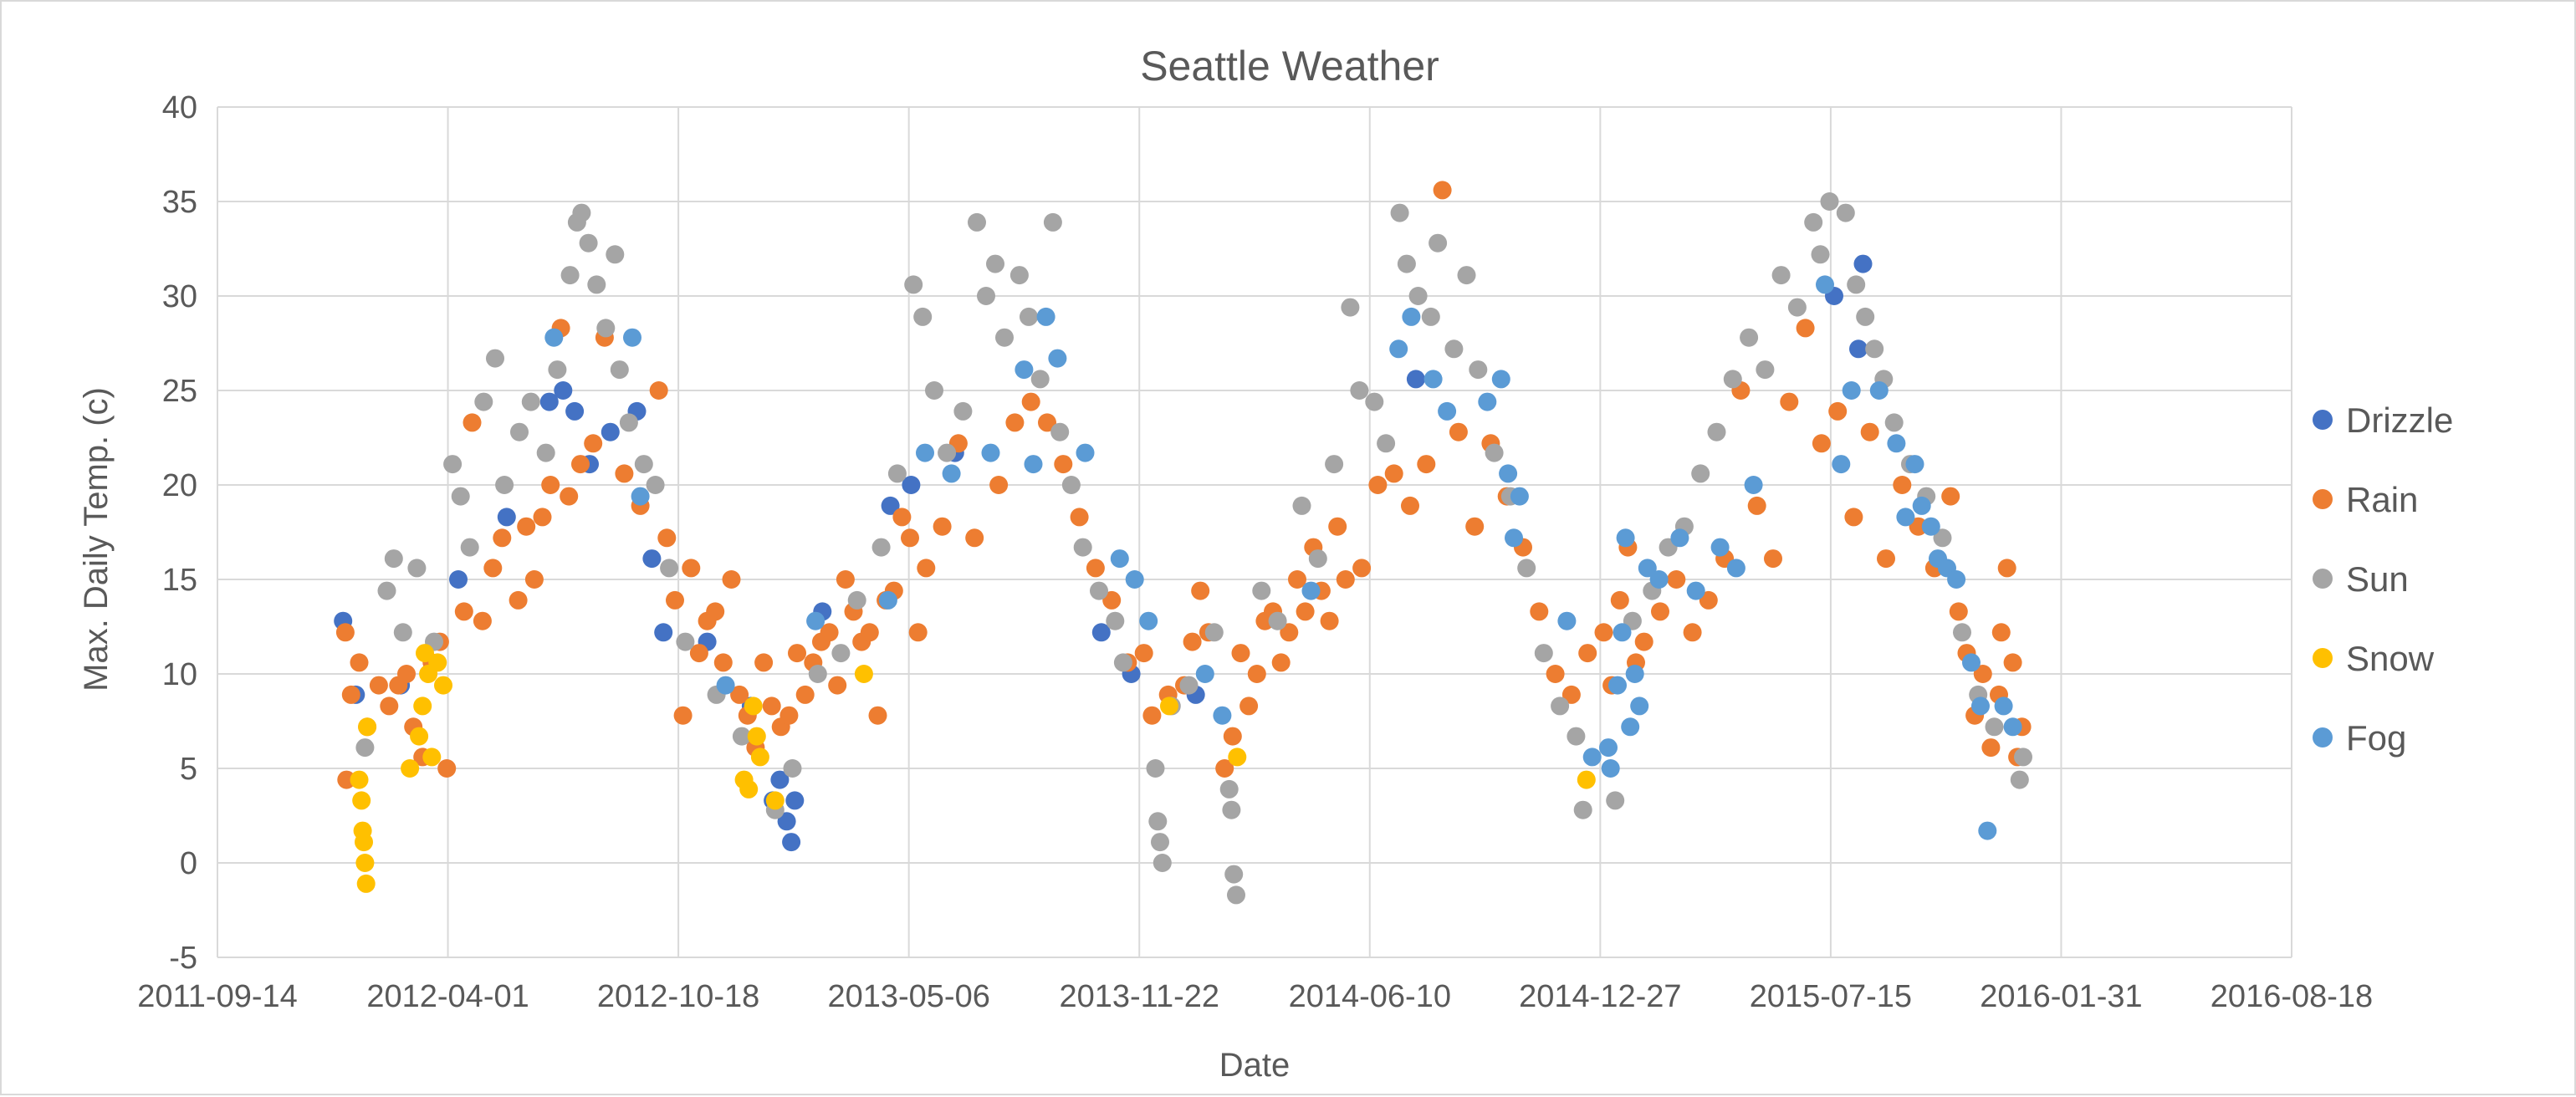 This screenshot has width=2576, height=1097. I want to click on y-tick-label: 35, so click(179, 203).